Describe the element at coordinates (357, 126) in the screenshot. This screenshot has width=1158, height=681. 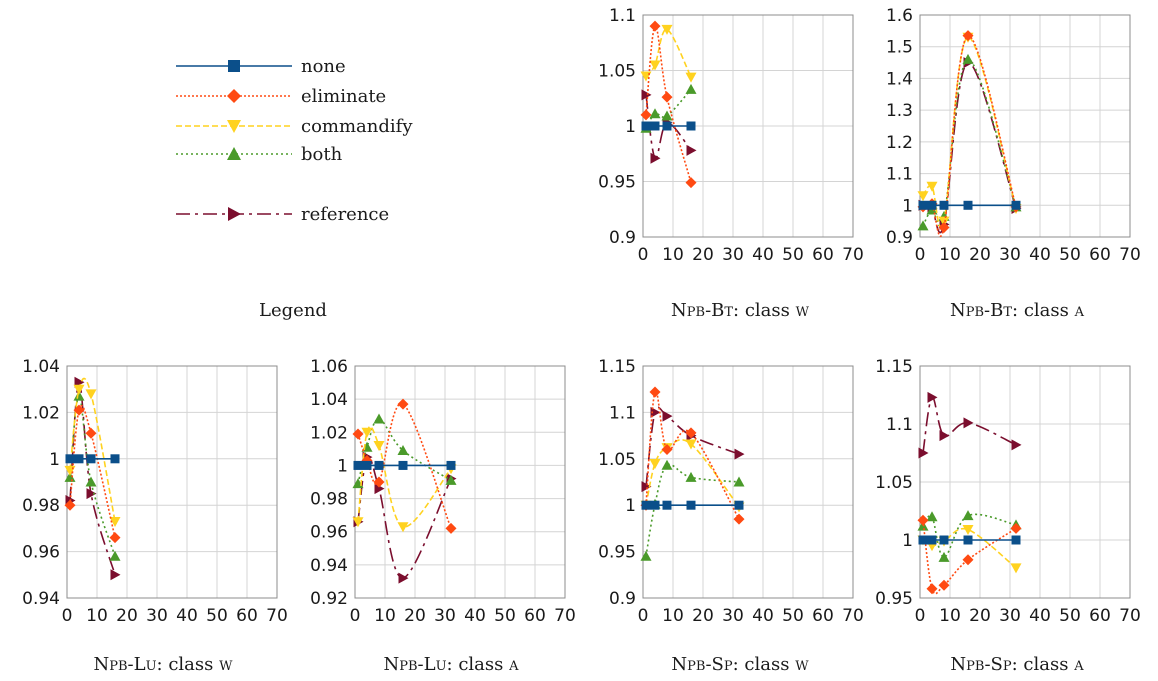
I see `legend-label-commandify: commandify` at that location.